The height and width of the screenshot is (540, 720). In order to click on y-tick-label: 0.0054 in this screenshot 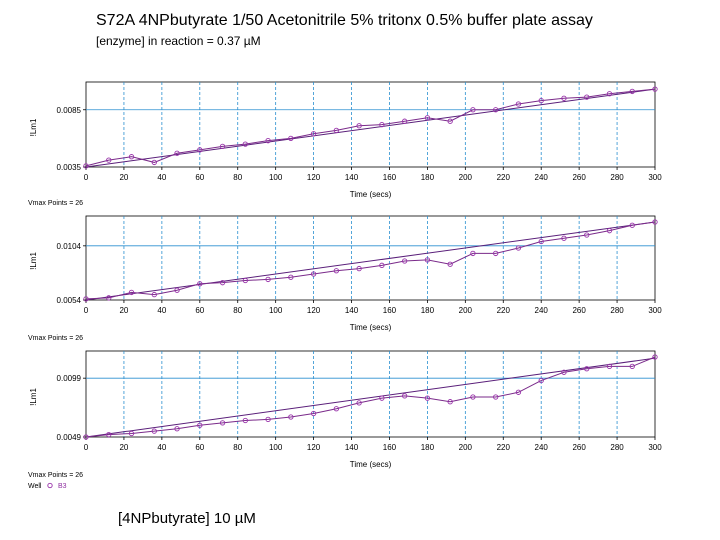, I will do `click(69, 300)`.